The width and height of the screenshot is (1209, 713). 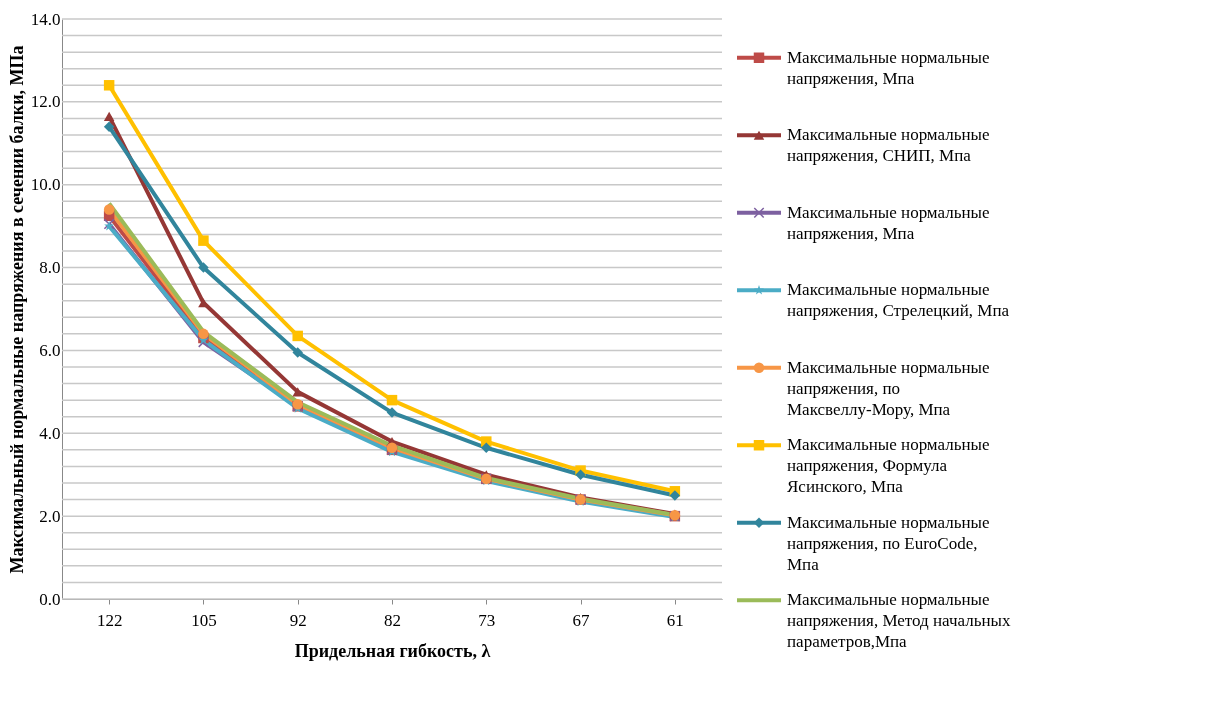 I want to click on legend-label: Максимальные нормальные напряжения, СНИП, Мпа, so click(x=888, y=145).